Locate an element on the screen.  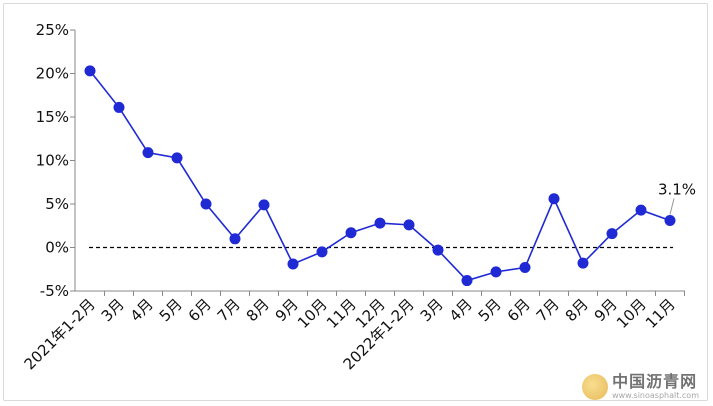
y-tick-label: 20% is located at coordinates (52, 74).